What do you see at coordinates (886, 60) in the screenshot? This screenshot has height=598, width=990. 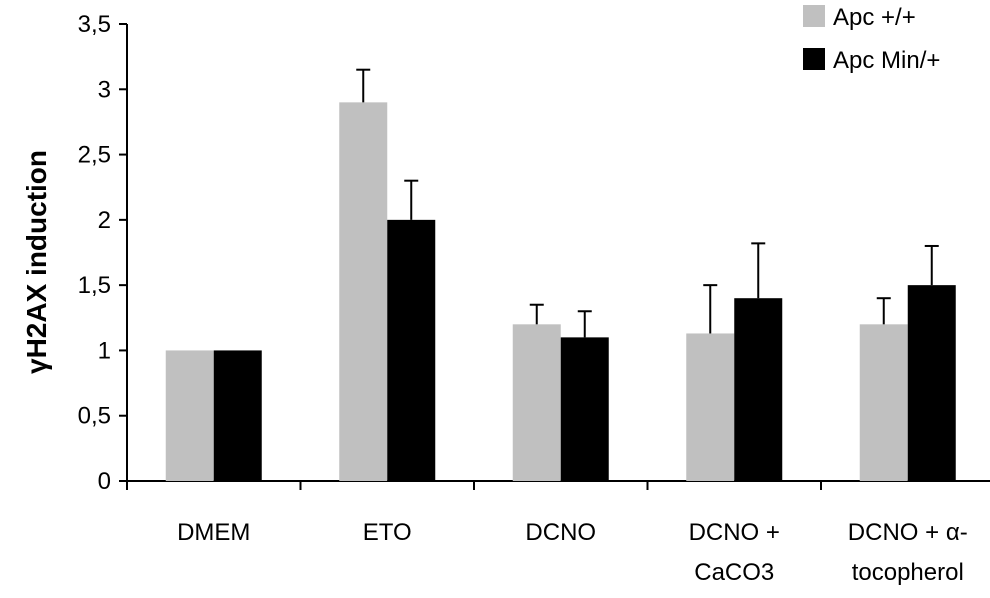 I see `legend-label: Apc Min/+` at bounding box center [886, 60].